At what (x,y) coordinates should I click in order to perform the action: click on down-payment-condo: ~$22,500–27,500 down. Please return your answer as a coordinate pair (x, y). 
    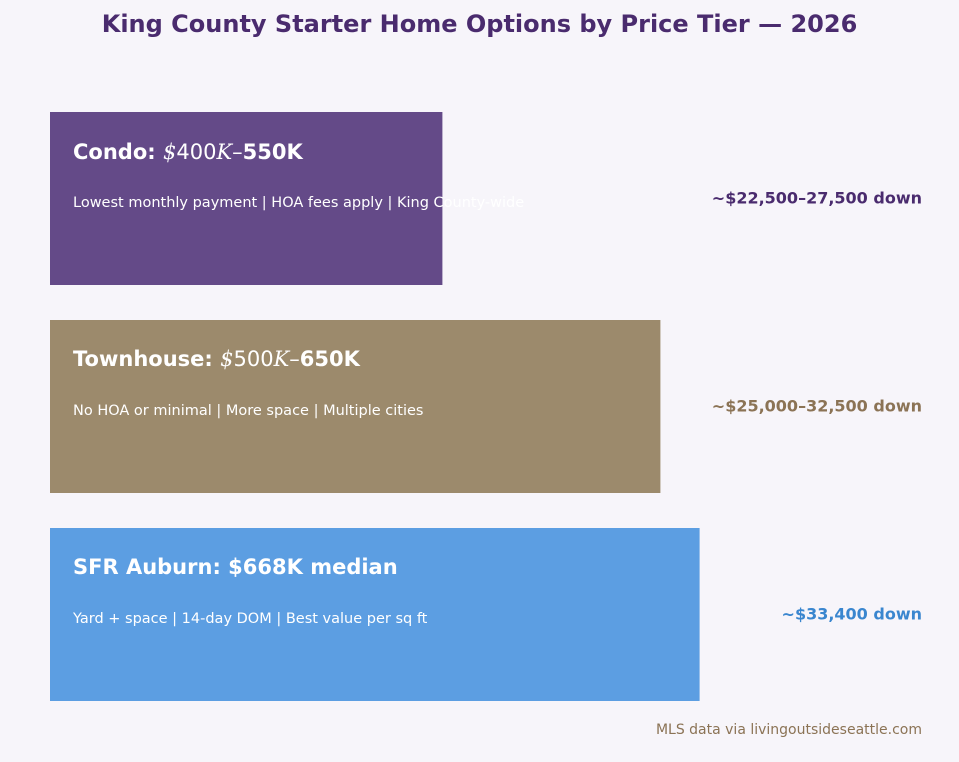
    Looking at the image, I should click on (816, 198).